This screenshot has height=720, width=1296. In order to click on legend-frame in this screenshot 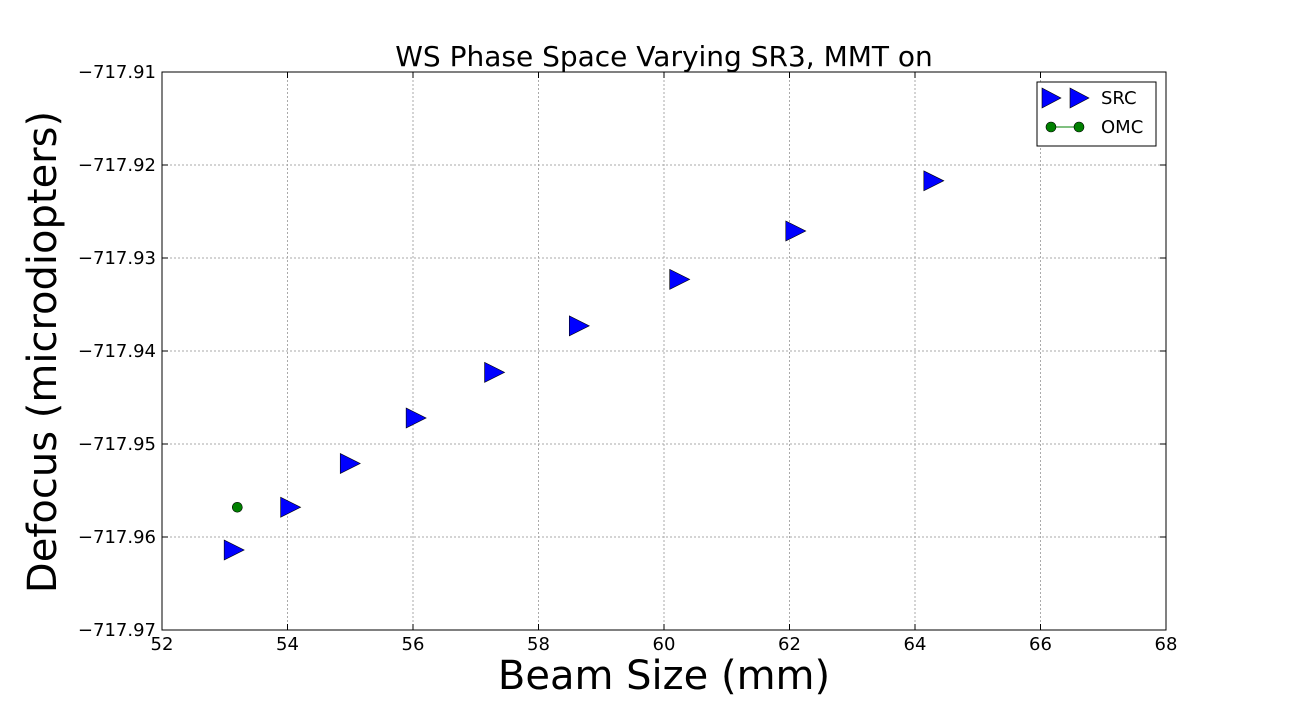, I will do `click(1096, 114)`.